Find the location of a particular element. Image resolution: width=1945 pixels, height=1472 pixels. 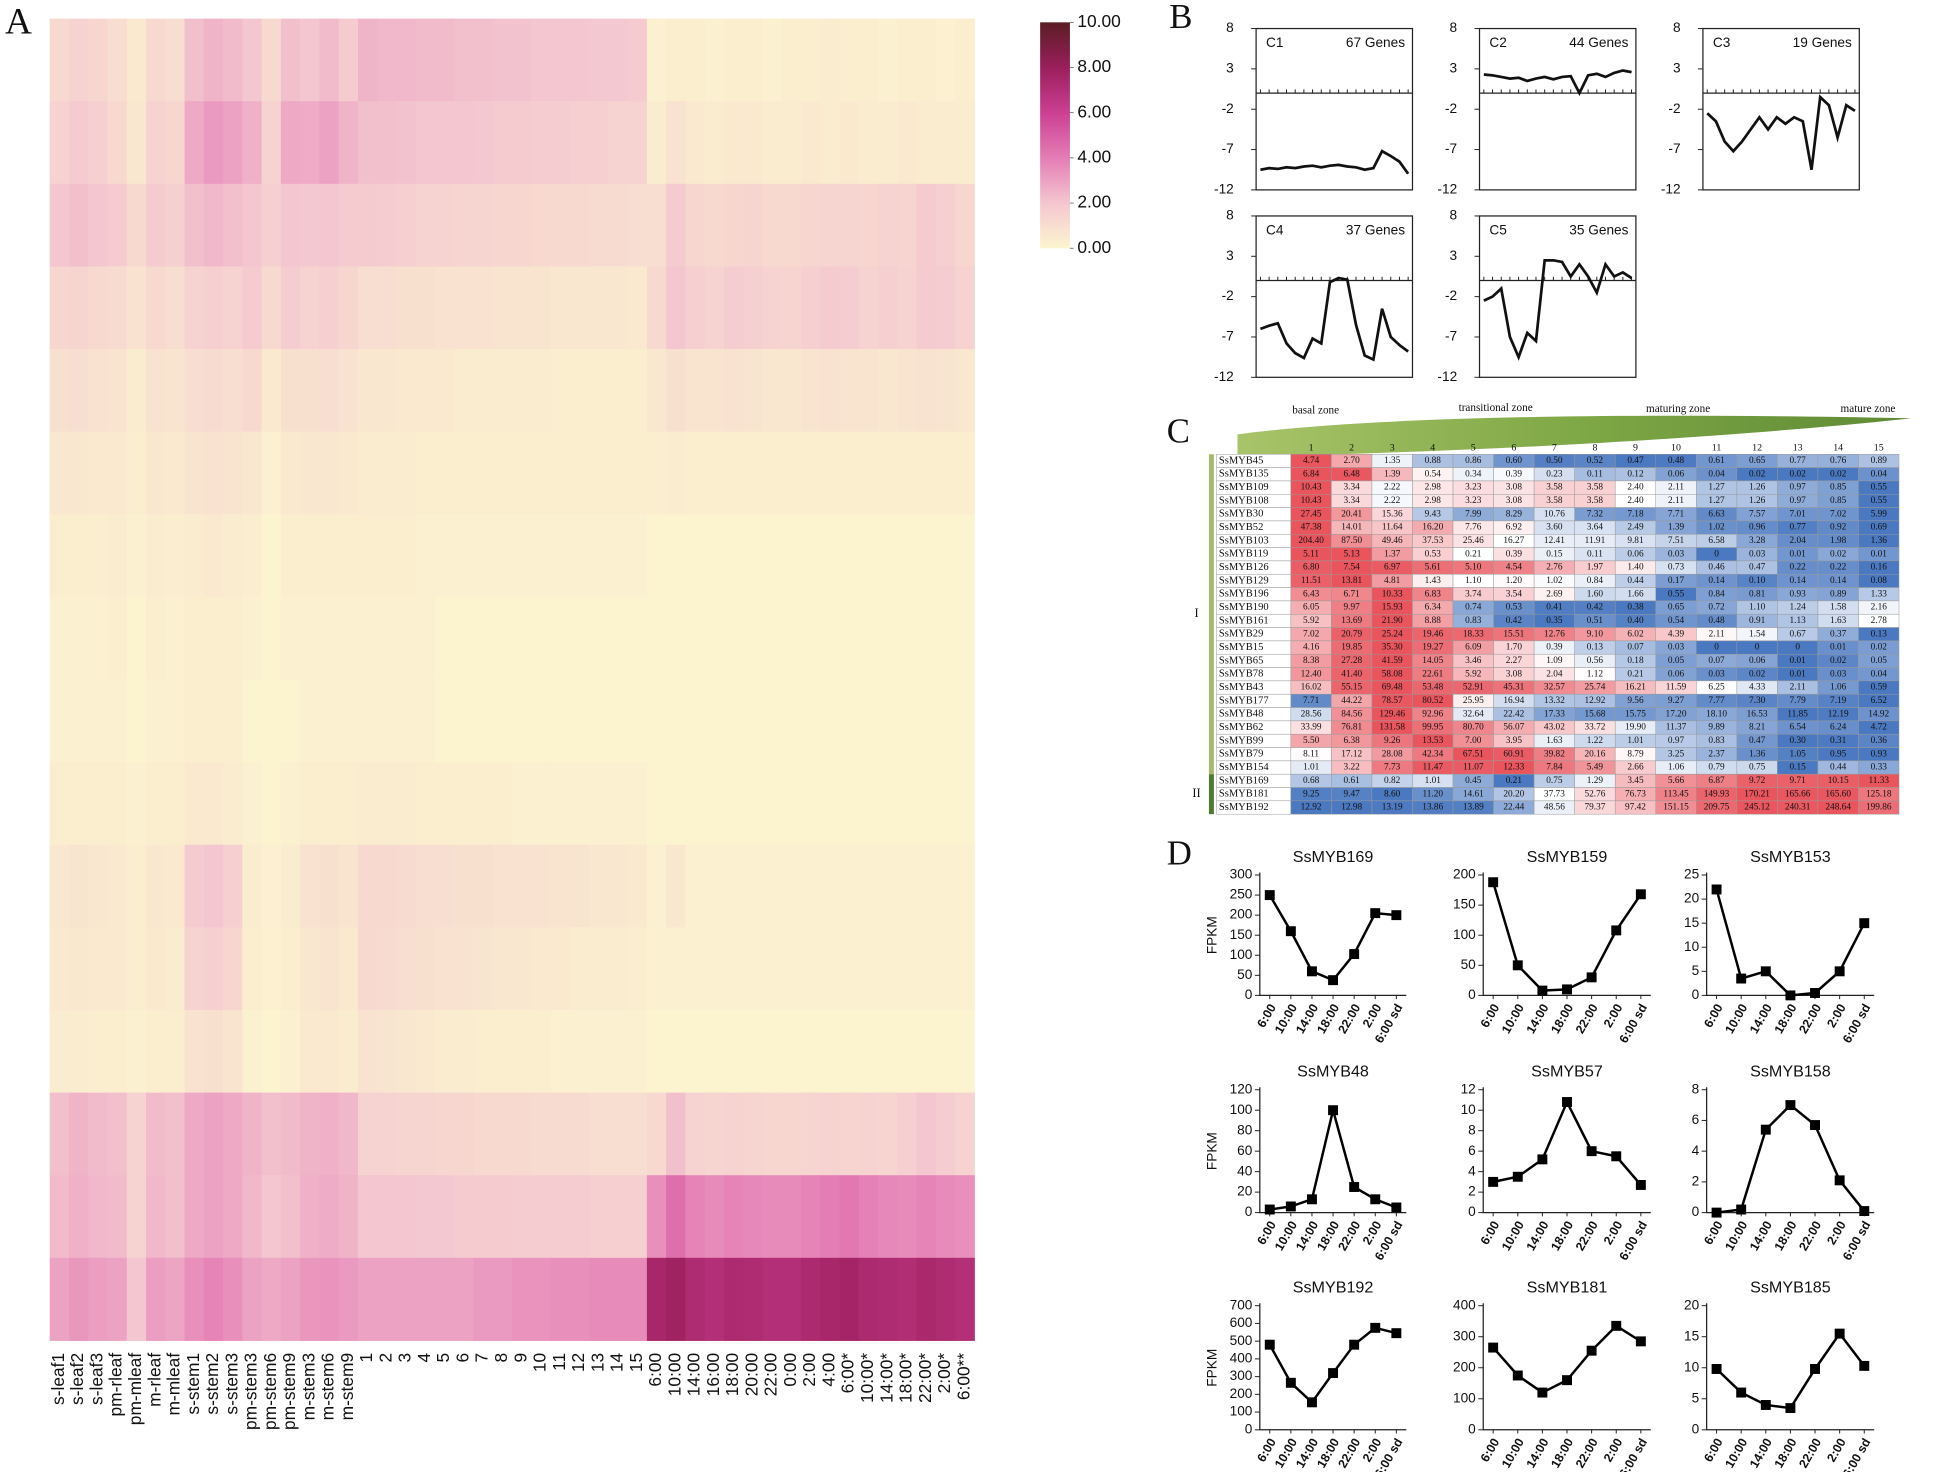

cell-value: 48.56 is located at coordinates (1554, 808).